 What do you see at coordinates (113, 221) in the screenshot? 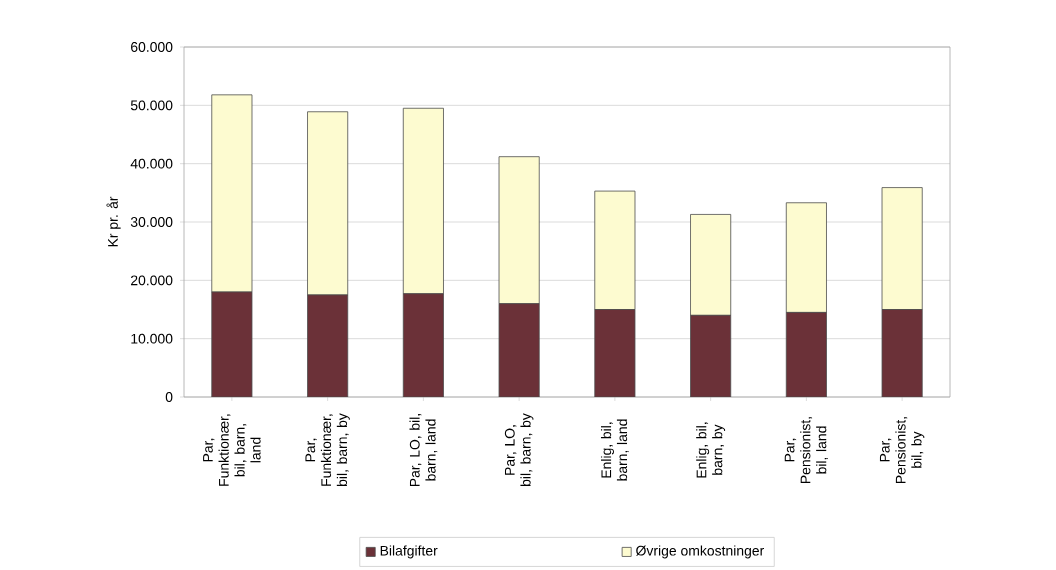
I see `y-axis-title: Kr pr. år` at bounding box center [113, 221].